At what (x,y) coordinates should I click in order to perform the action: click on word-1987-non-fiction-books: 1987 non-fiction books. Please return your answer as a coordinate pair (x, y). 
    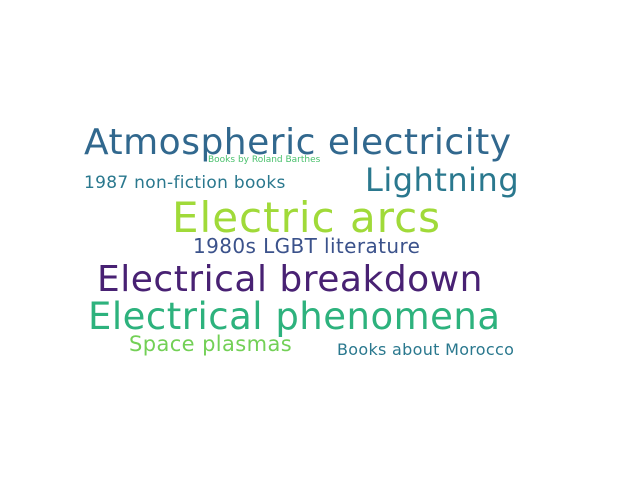
    Looking at the image, I should click on (185, 183).